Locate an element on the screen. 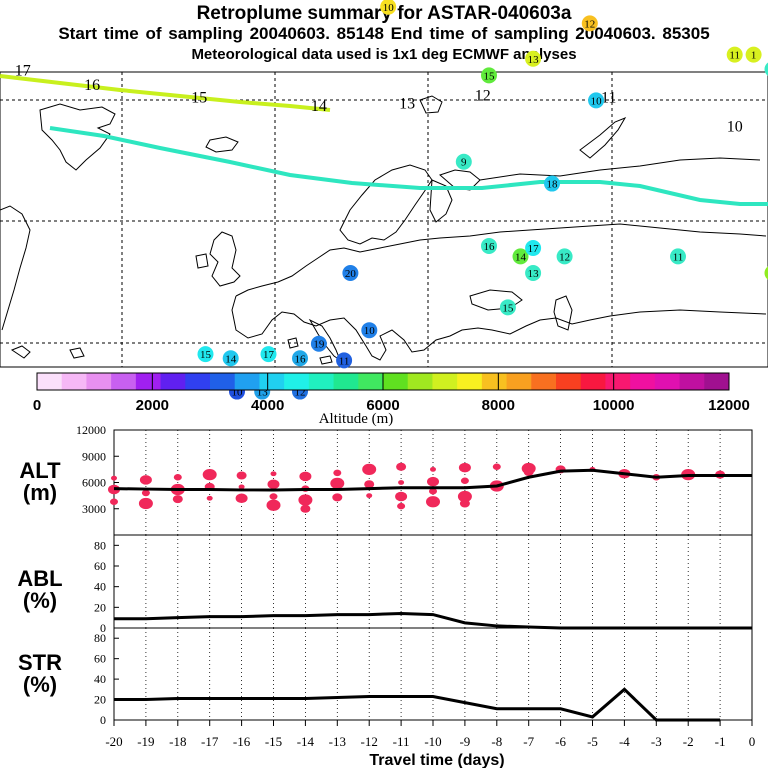 This screenshot has height=768, width=768. track-day-label: 11 is located at coordinates (608, 97).